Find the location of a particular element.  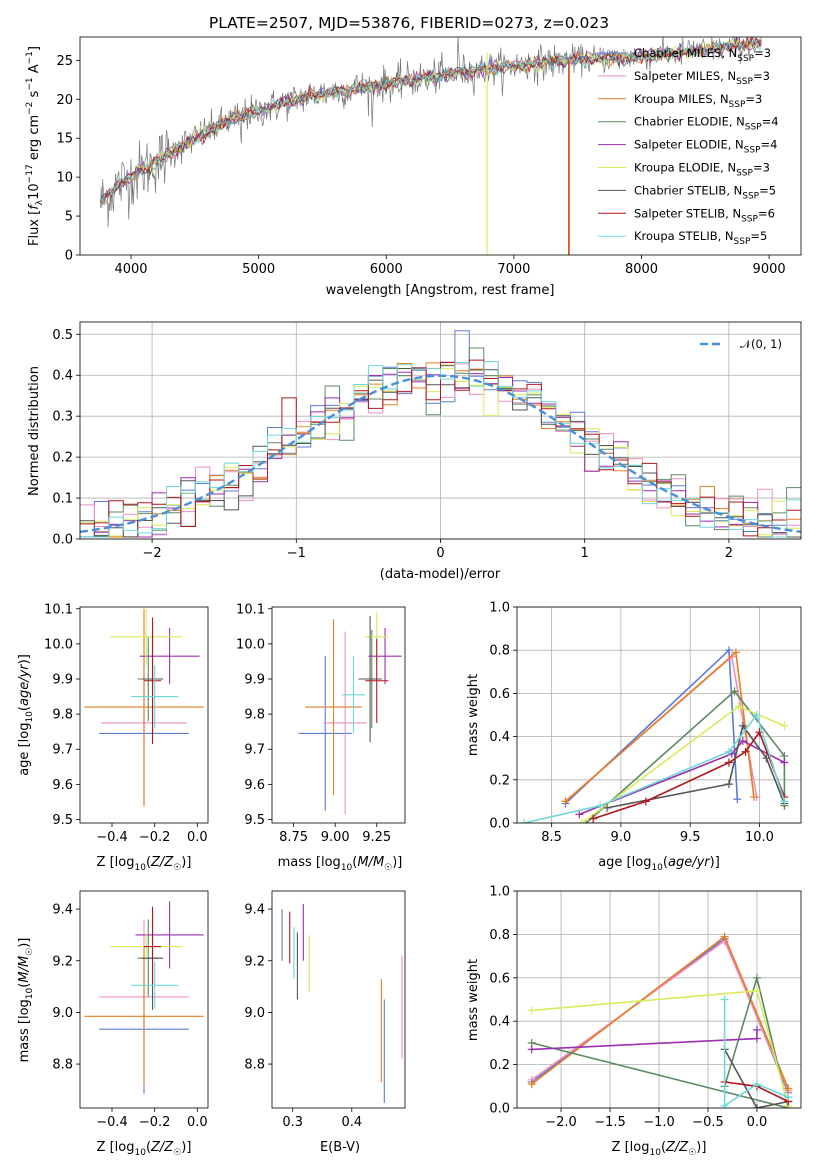

x-tick-label: −2.0 is located at coordinates (561, 1122).